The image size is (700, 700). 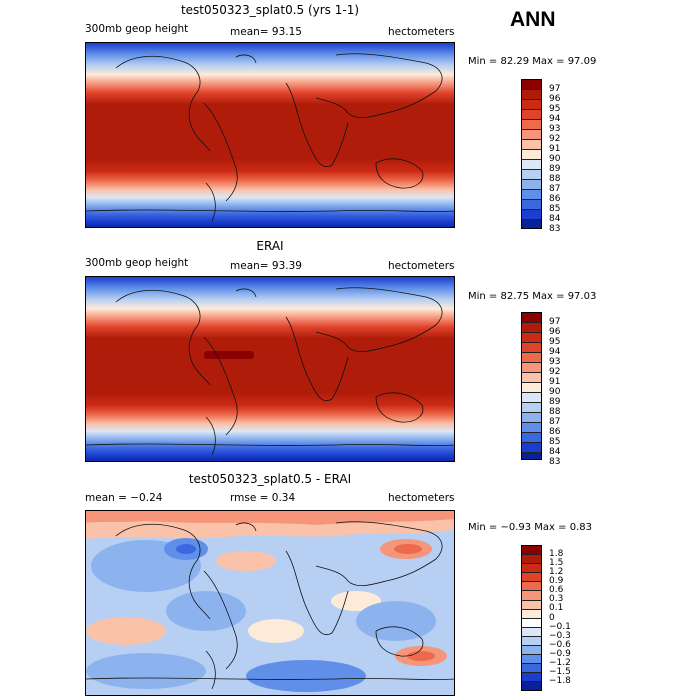 What do you see at coordinates (555, 139) in the screenshot?
I see `panel1-cbar-label: 92` at bounding box center [555, 139].